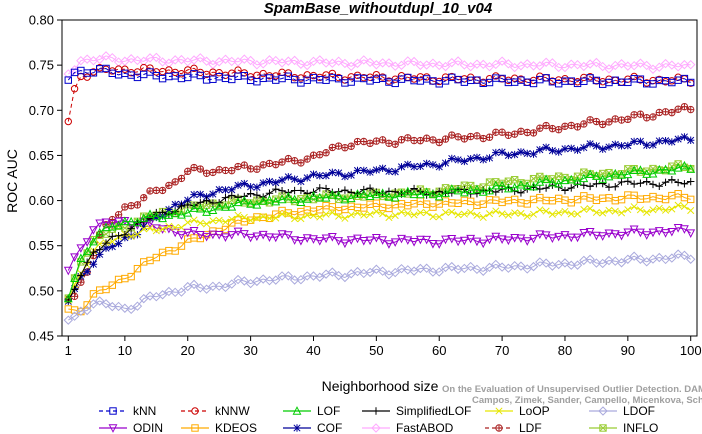 The height and width of the screenshot is (434, 702). What do you see at coordinates (113, 428) in the screenshot?
I see `legend-marker-odin` at bounding box center [113, 428].